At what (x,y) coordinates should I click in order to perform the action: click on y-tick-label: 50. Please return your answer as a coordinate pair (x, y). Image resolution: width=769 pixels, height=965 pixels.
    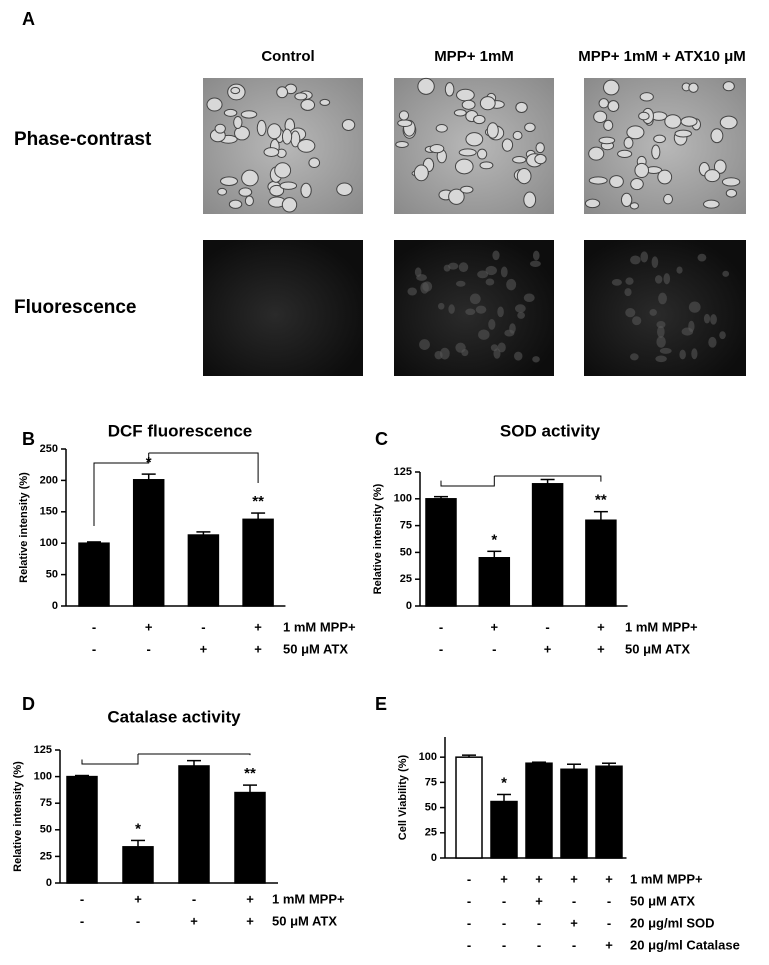
    Looking at the image, I should click on (431, 807).